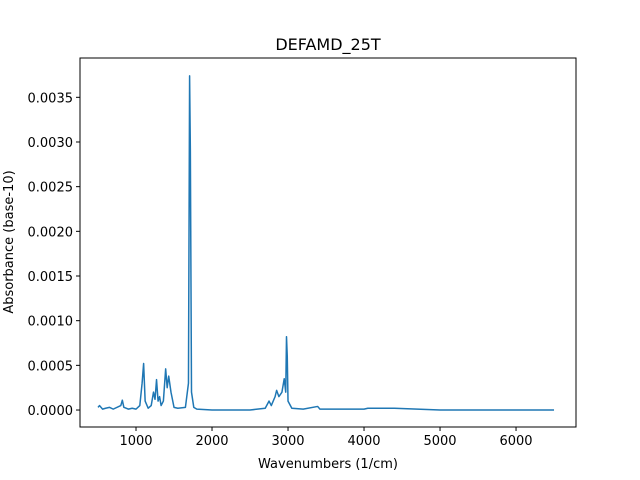 This screenshot has height=480, width=640. I want to click on x-tick-label: 2000, so click(211, 441).